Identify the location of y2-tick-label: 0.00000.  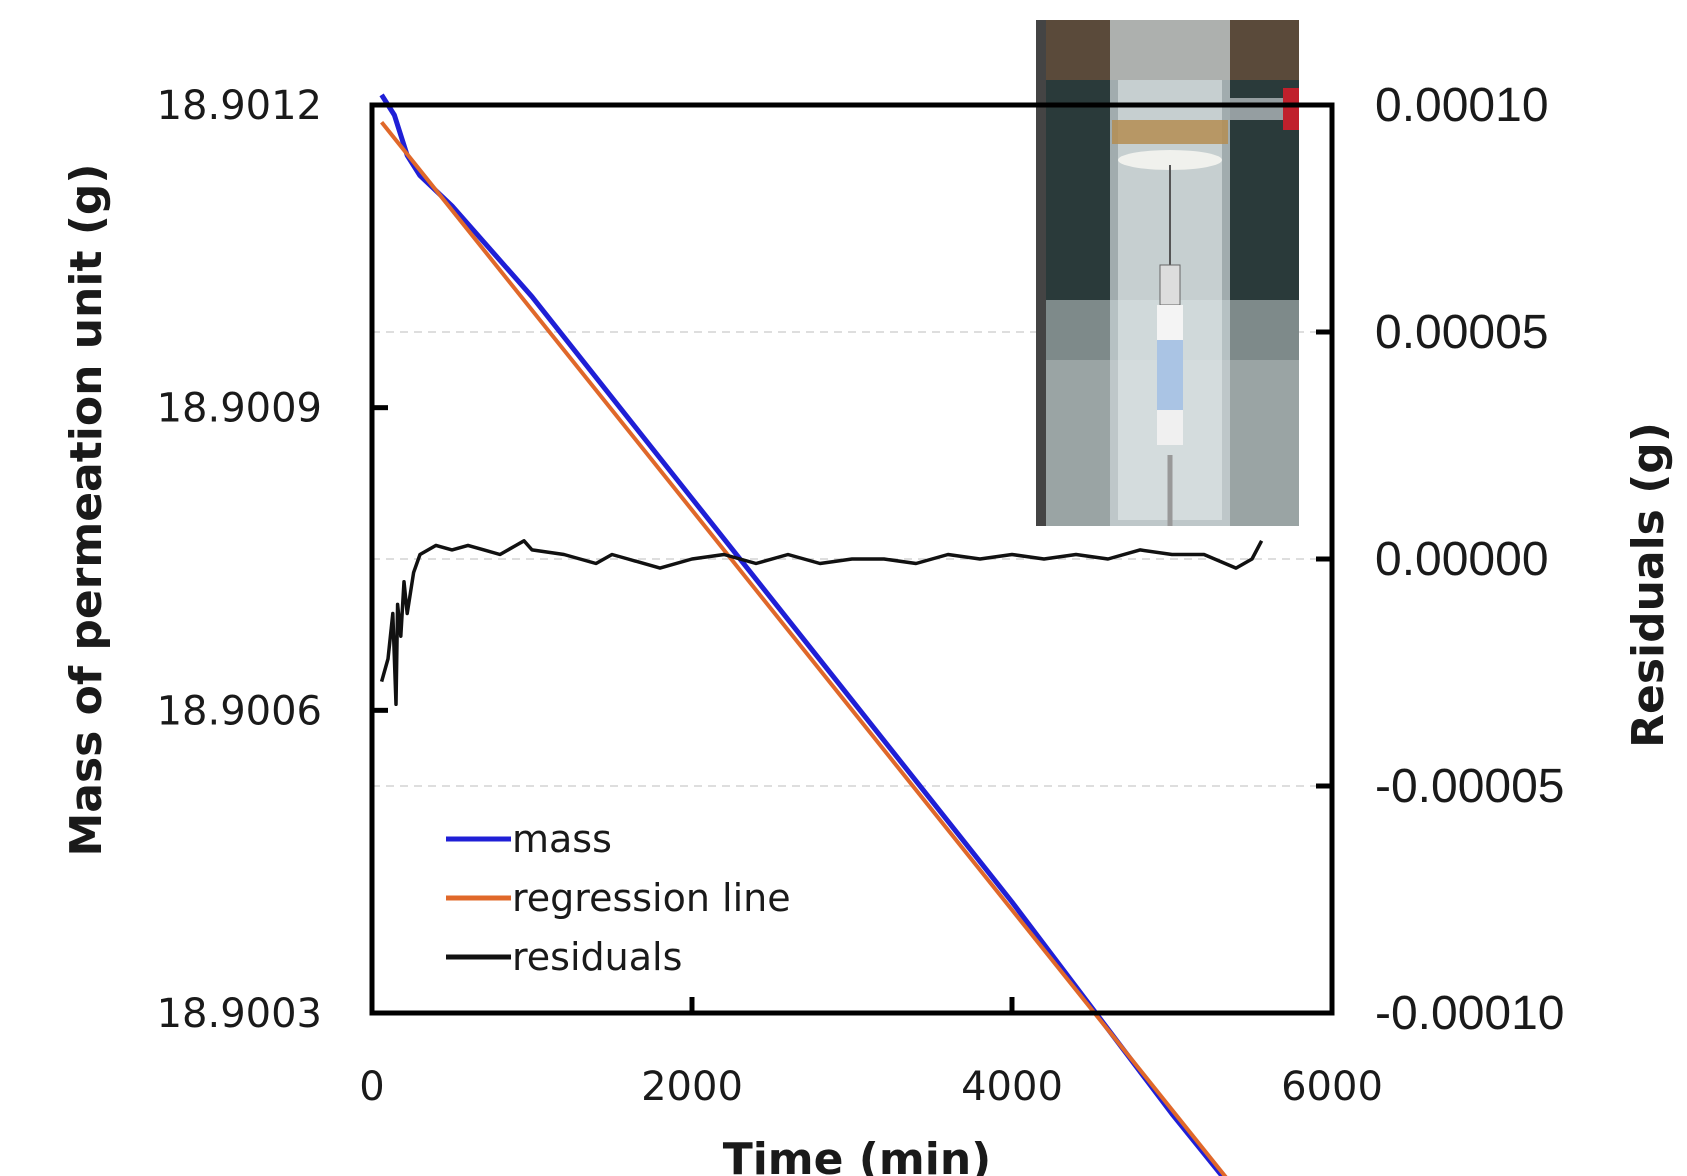
(1462, 559).